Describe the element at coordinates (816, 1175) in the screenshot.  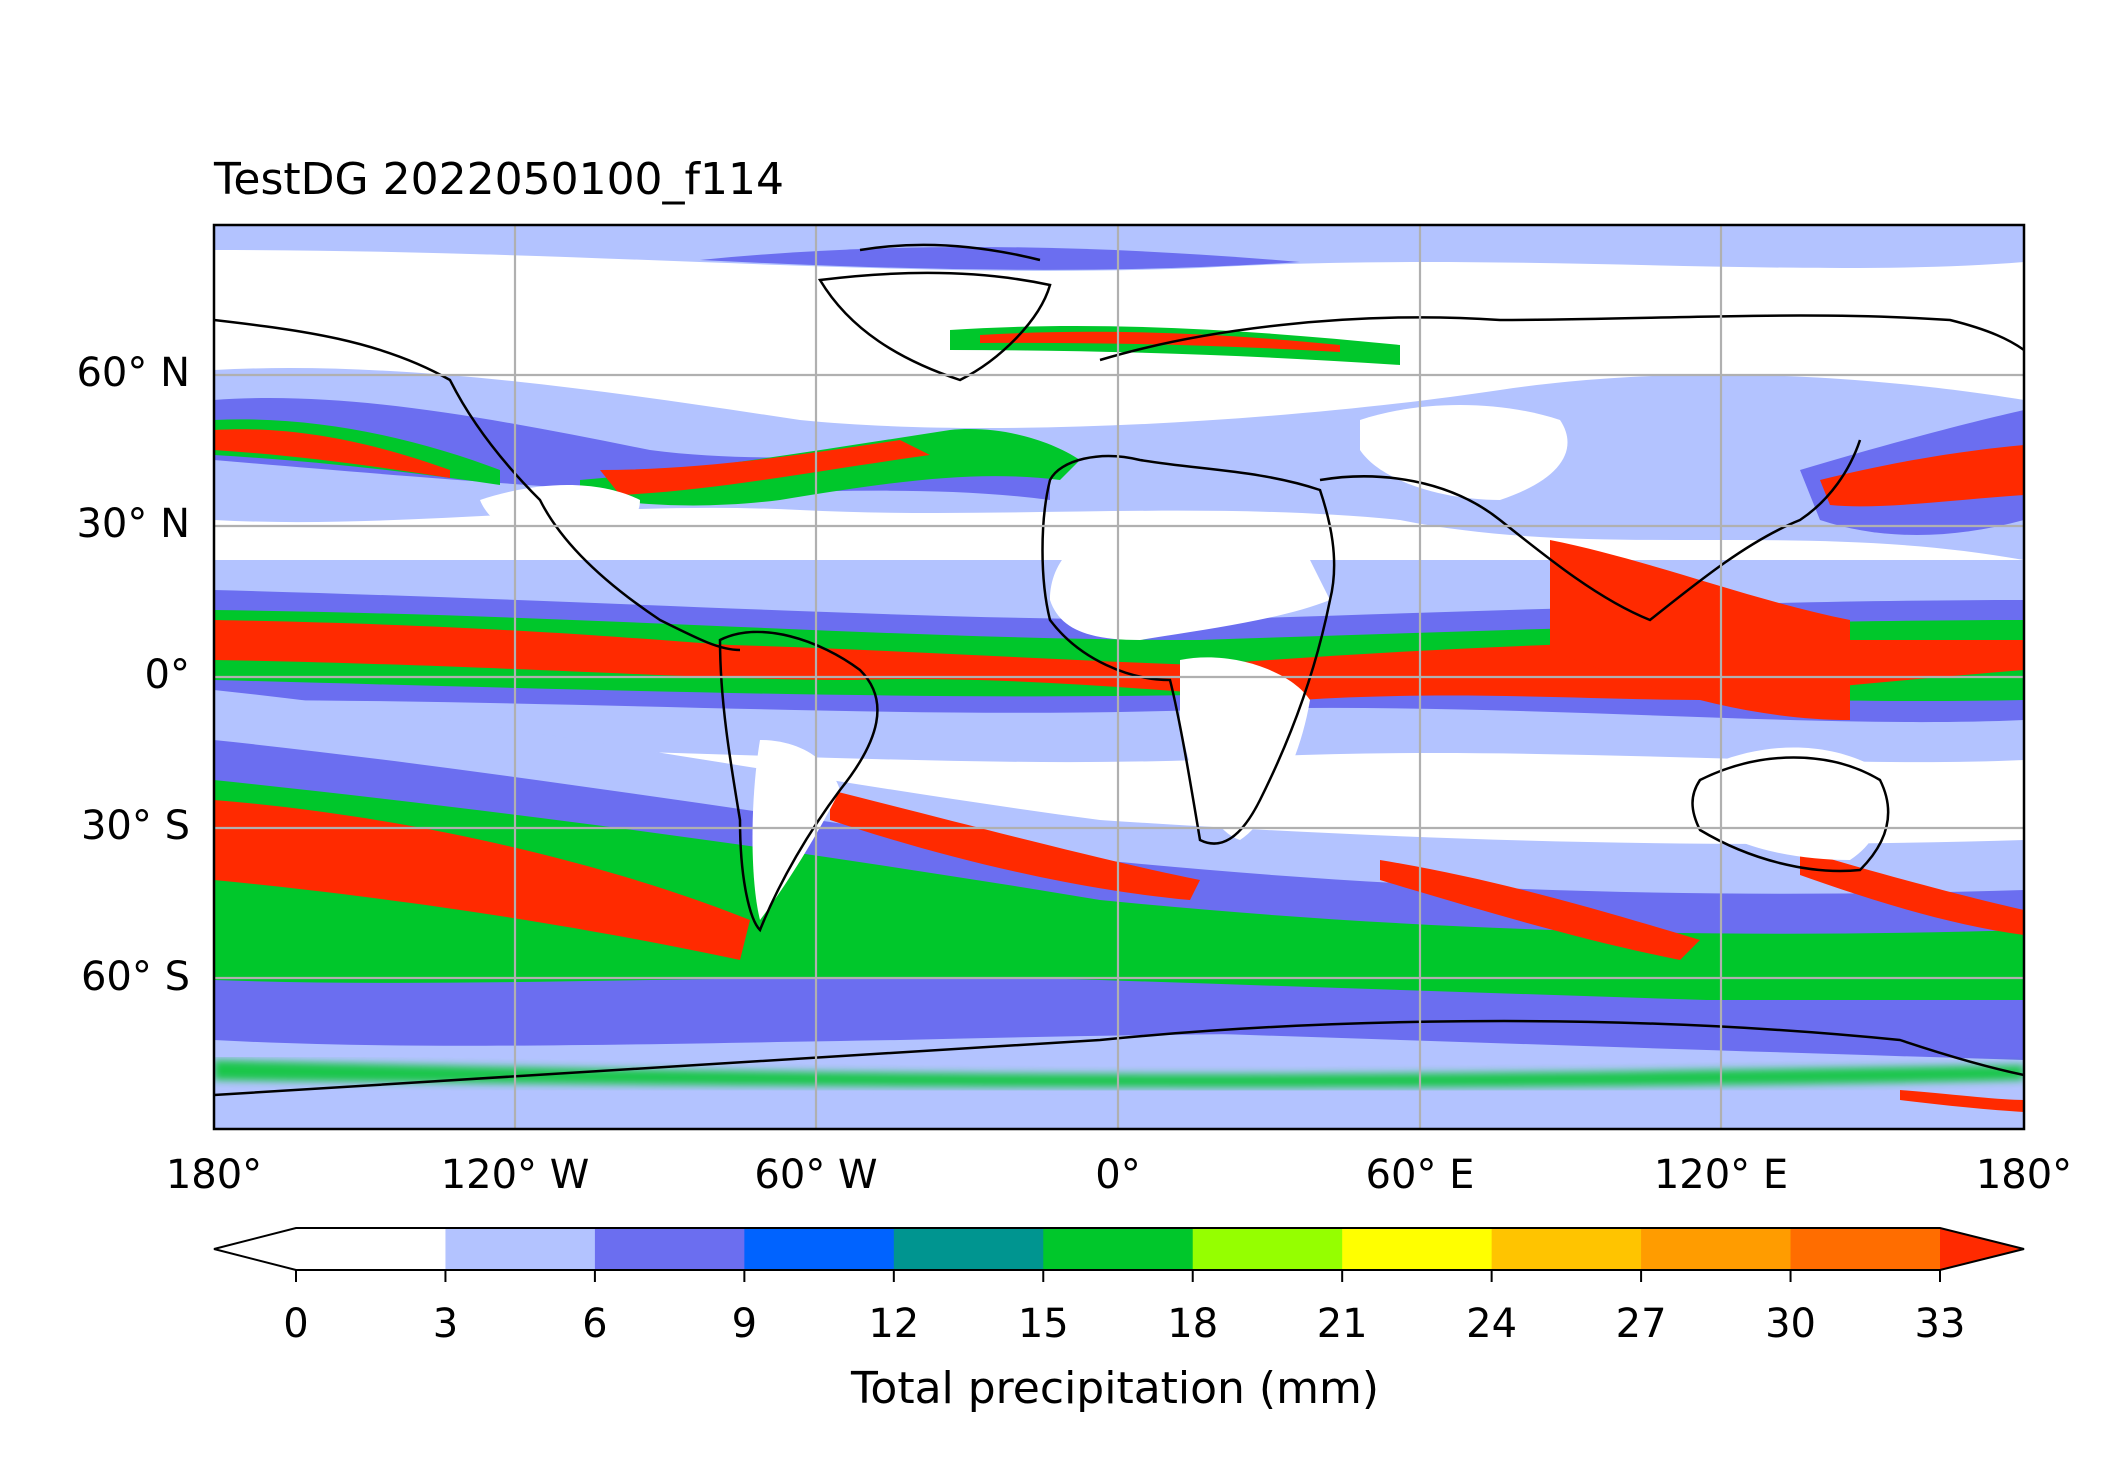
I see `lon-tick-label: 60° W` at that location.